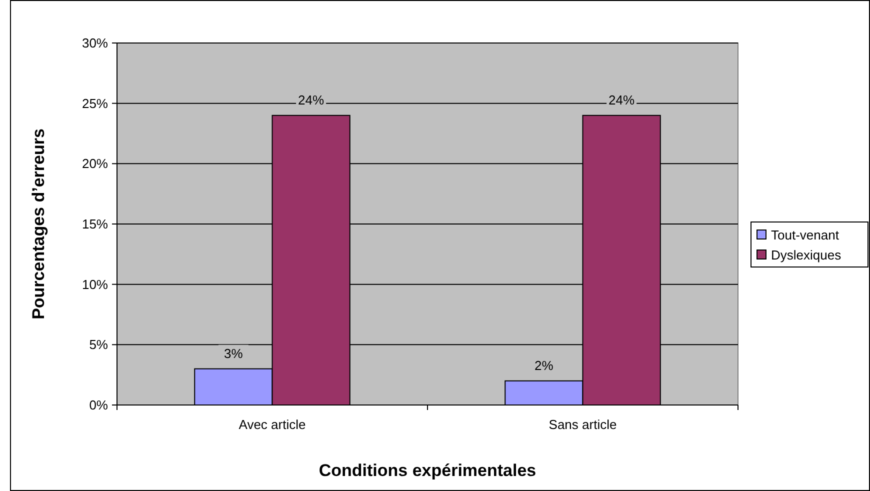  I want to click on y-tick-label: 20%, so click(95, 164).